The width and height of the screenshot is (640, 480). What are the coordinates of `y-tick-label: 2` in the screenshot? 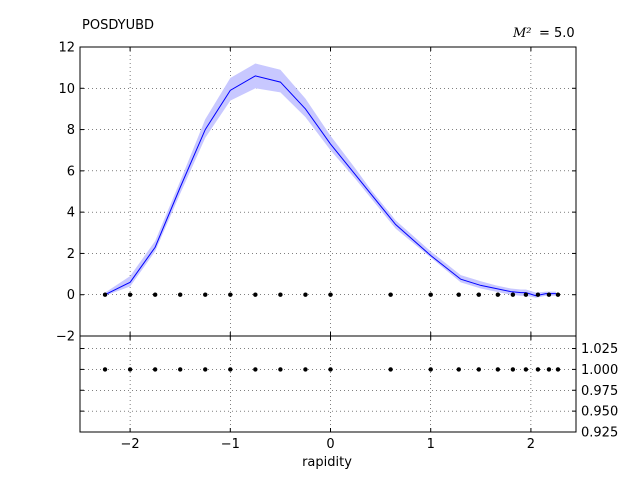 It's located at (71, 254).